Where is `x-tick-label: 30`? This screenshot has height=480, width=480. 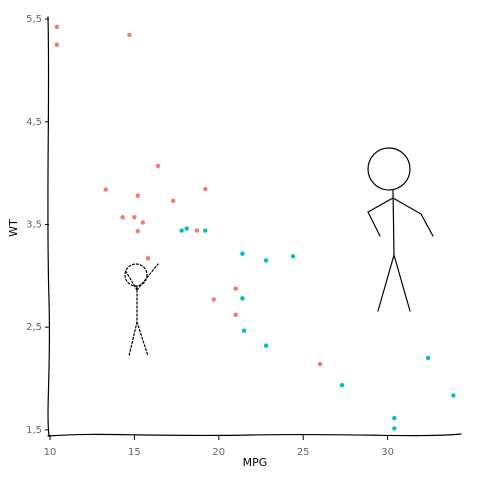
x-tick-label: 30 is located at coordinates (387, 452).